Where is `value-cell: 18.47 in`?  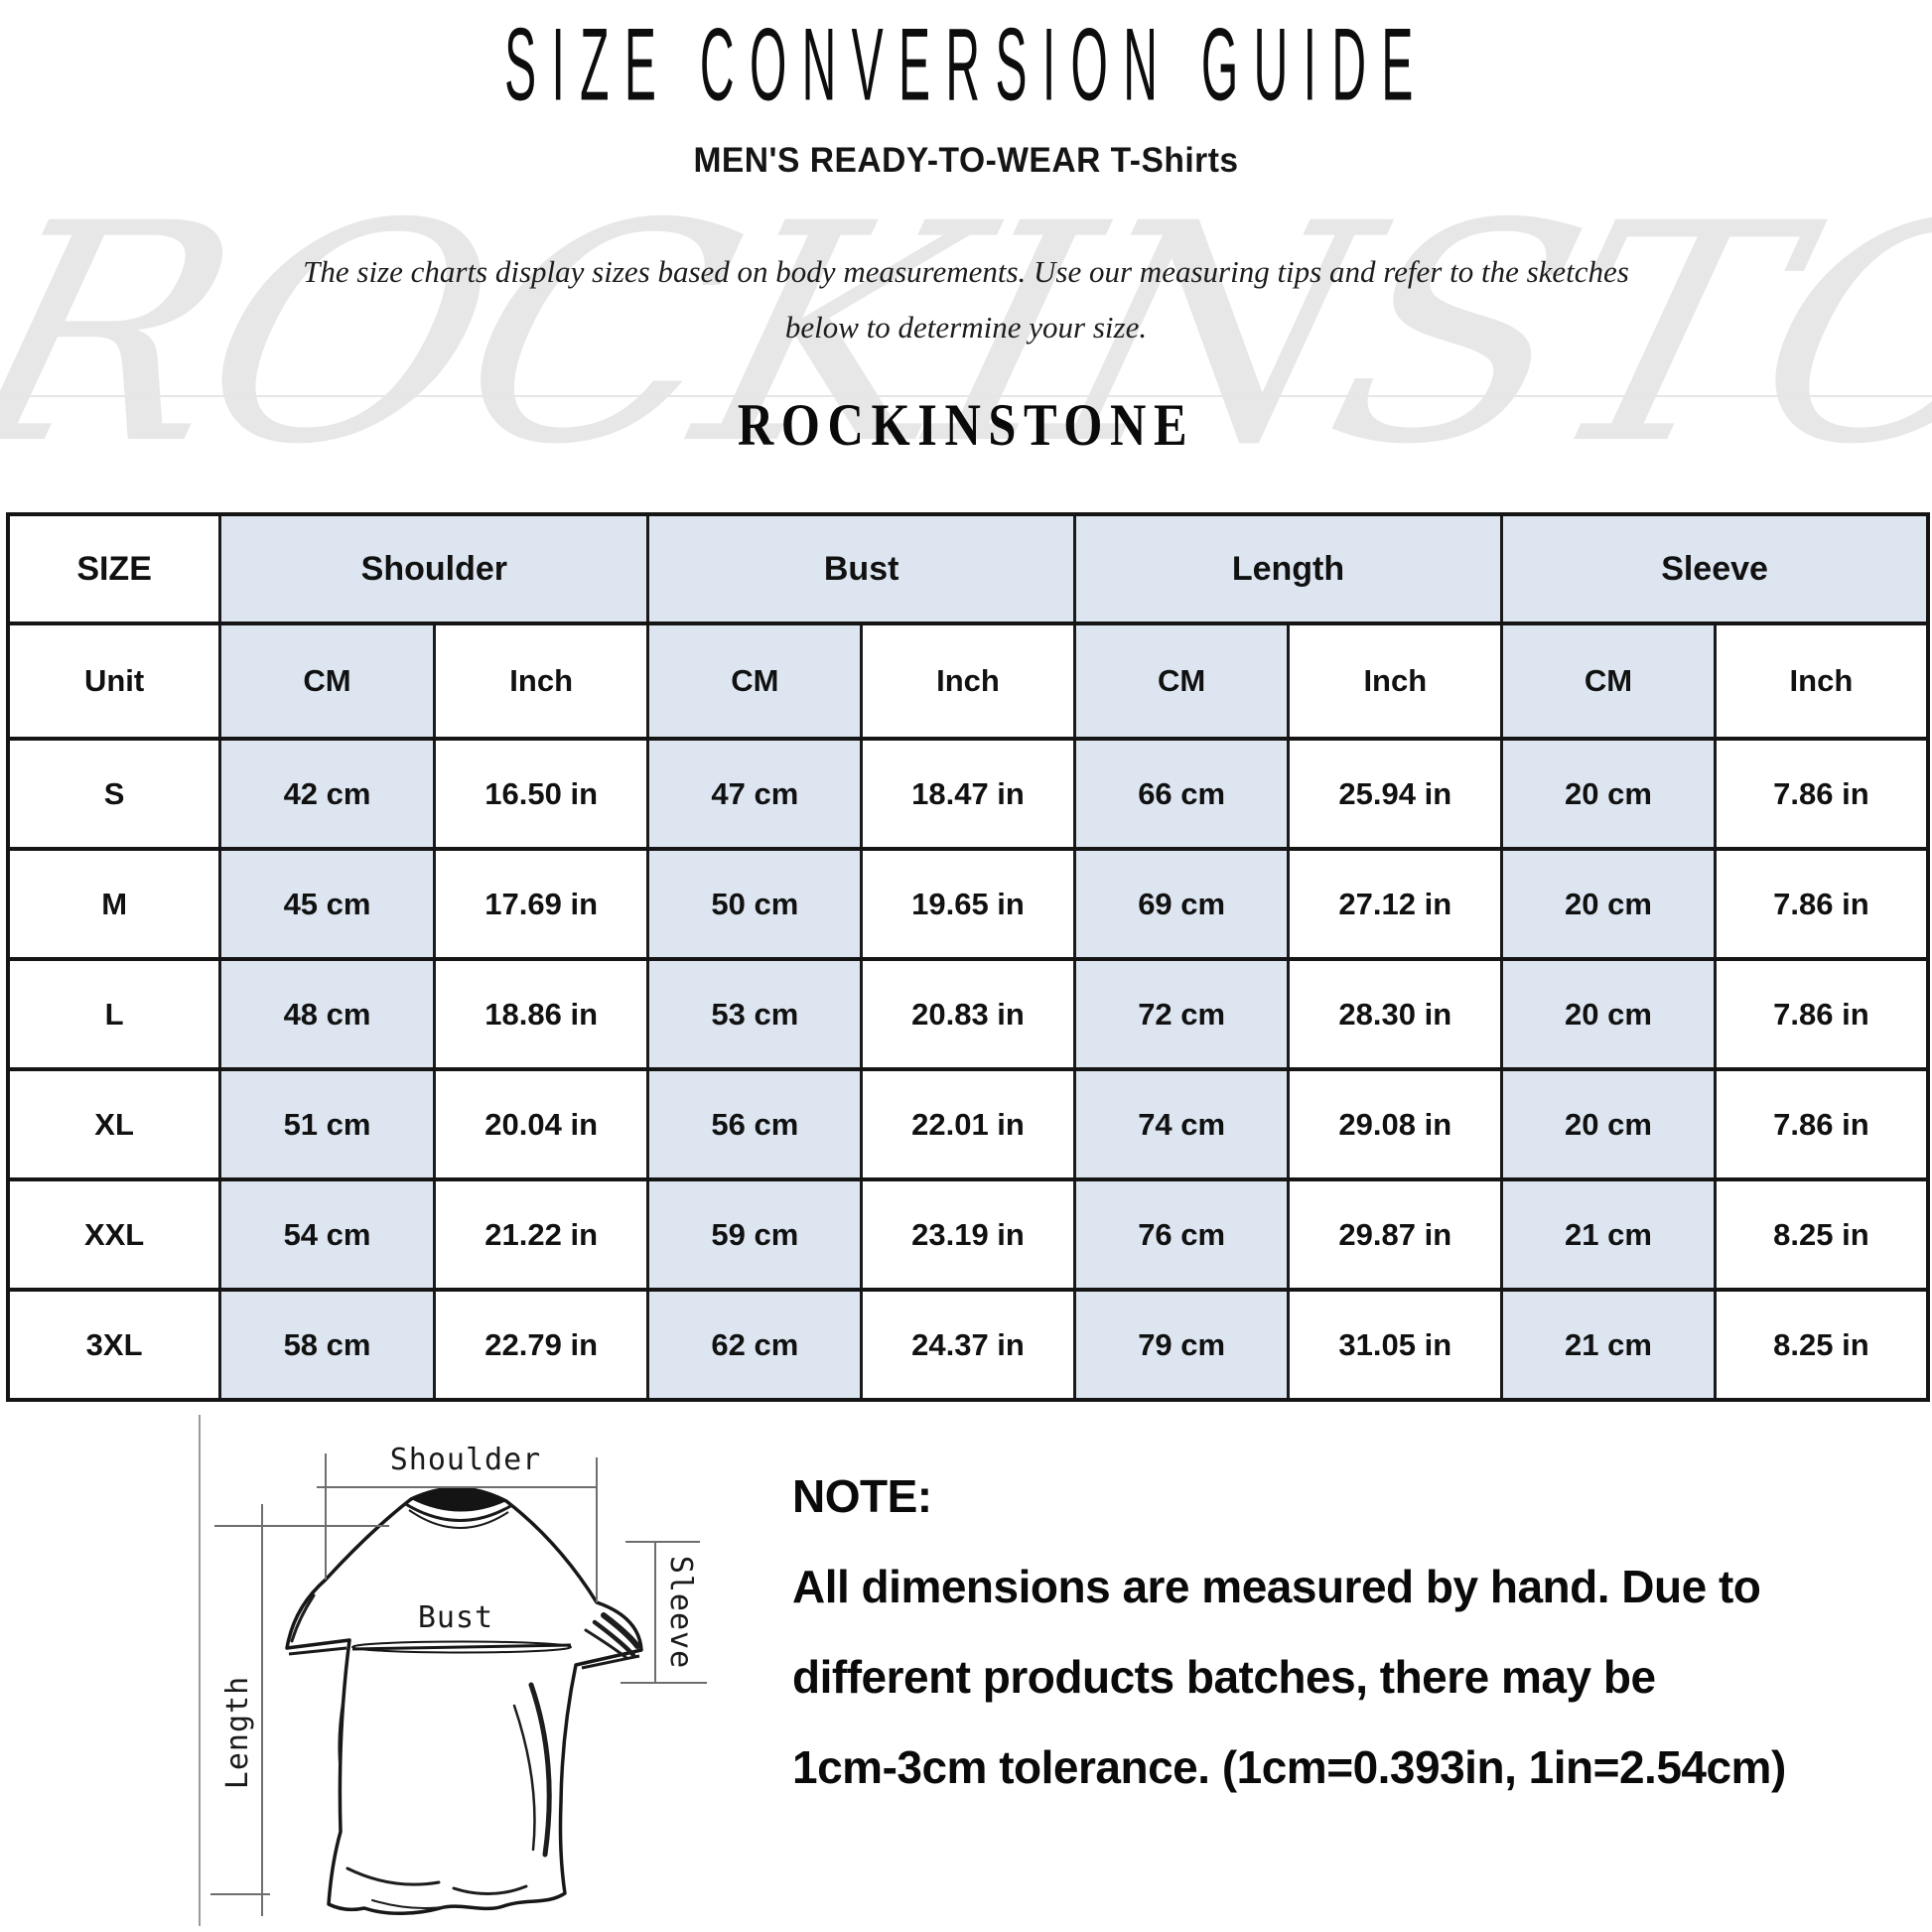
value-cell: 18.47 in is located at coordinates (968, 794).